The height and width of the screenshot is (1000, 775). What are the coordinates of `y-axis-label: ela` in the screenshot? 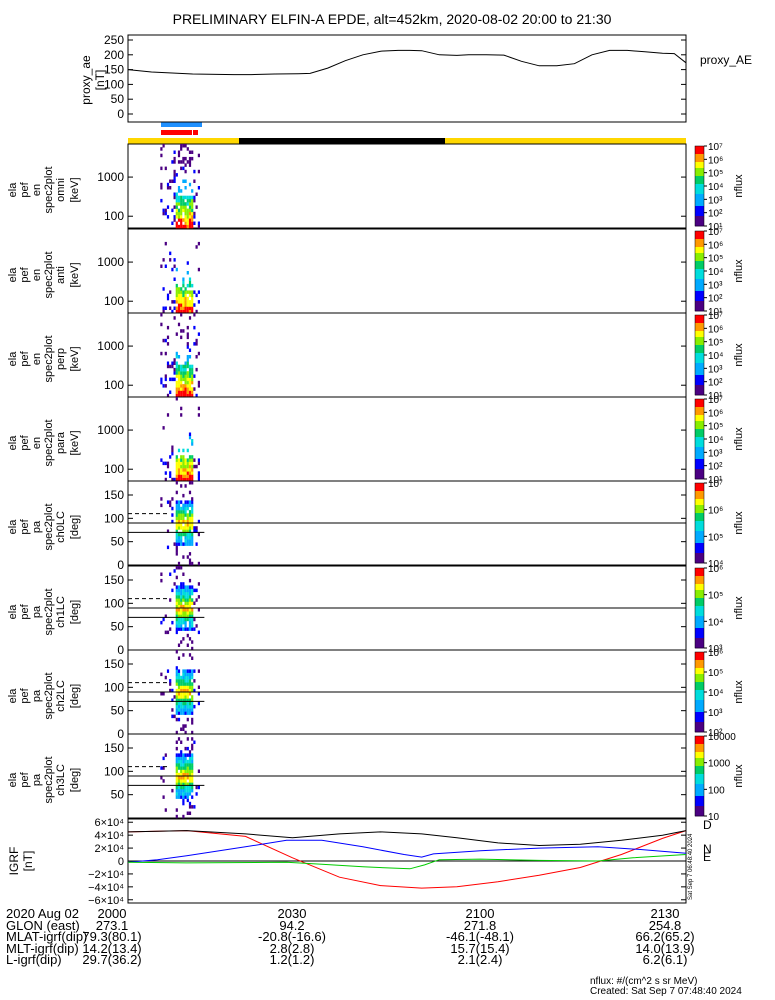 It's located at (13, 780).